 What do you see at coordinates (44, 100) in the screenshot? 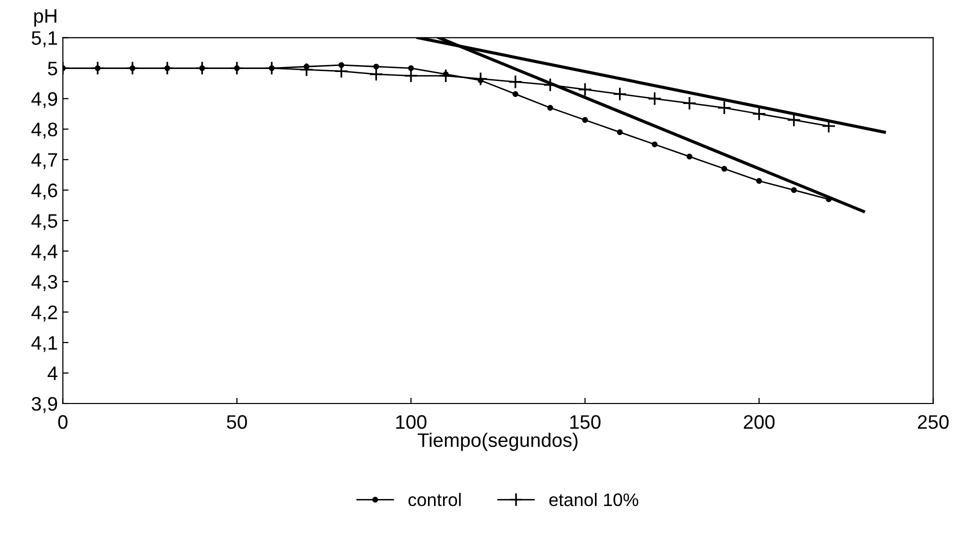
I see `y-tick-label: 4,9` at bounding box center [44, 100].